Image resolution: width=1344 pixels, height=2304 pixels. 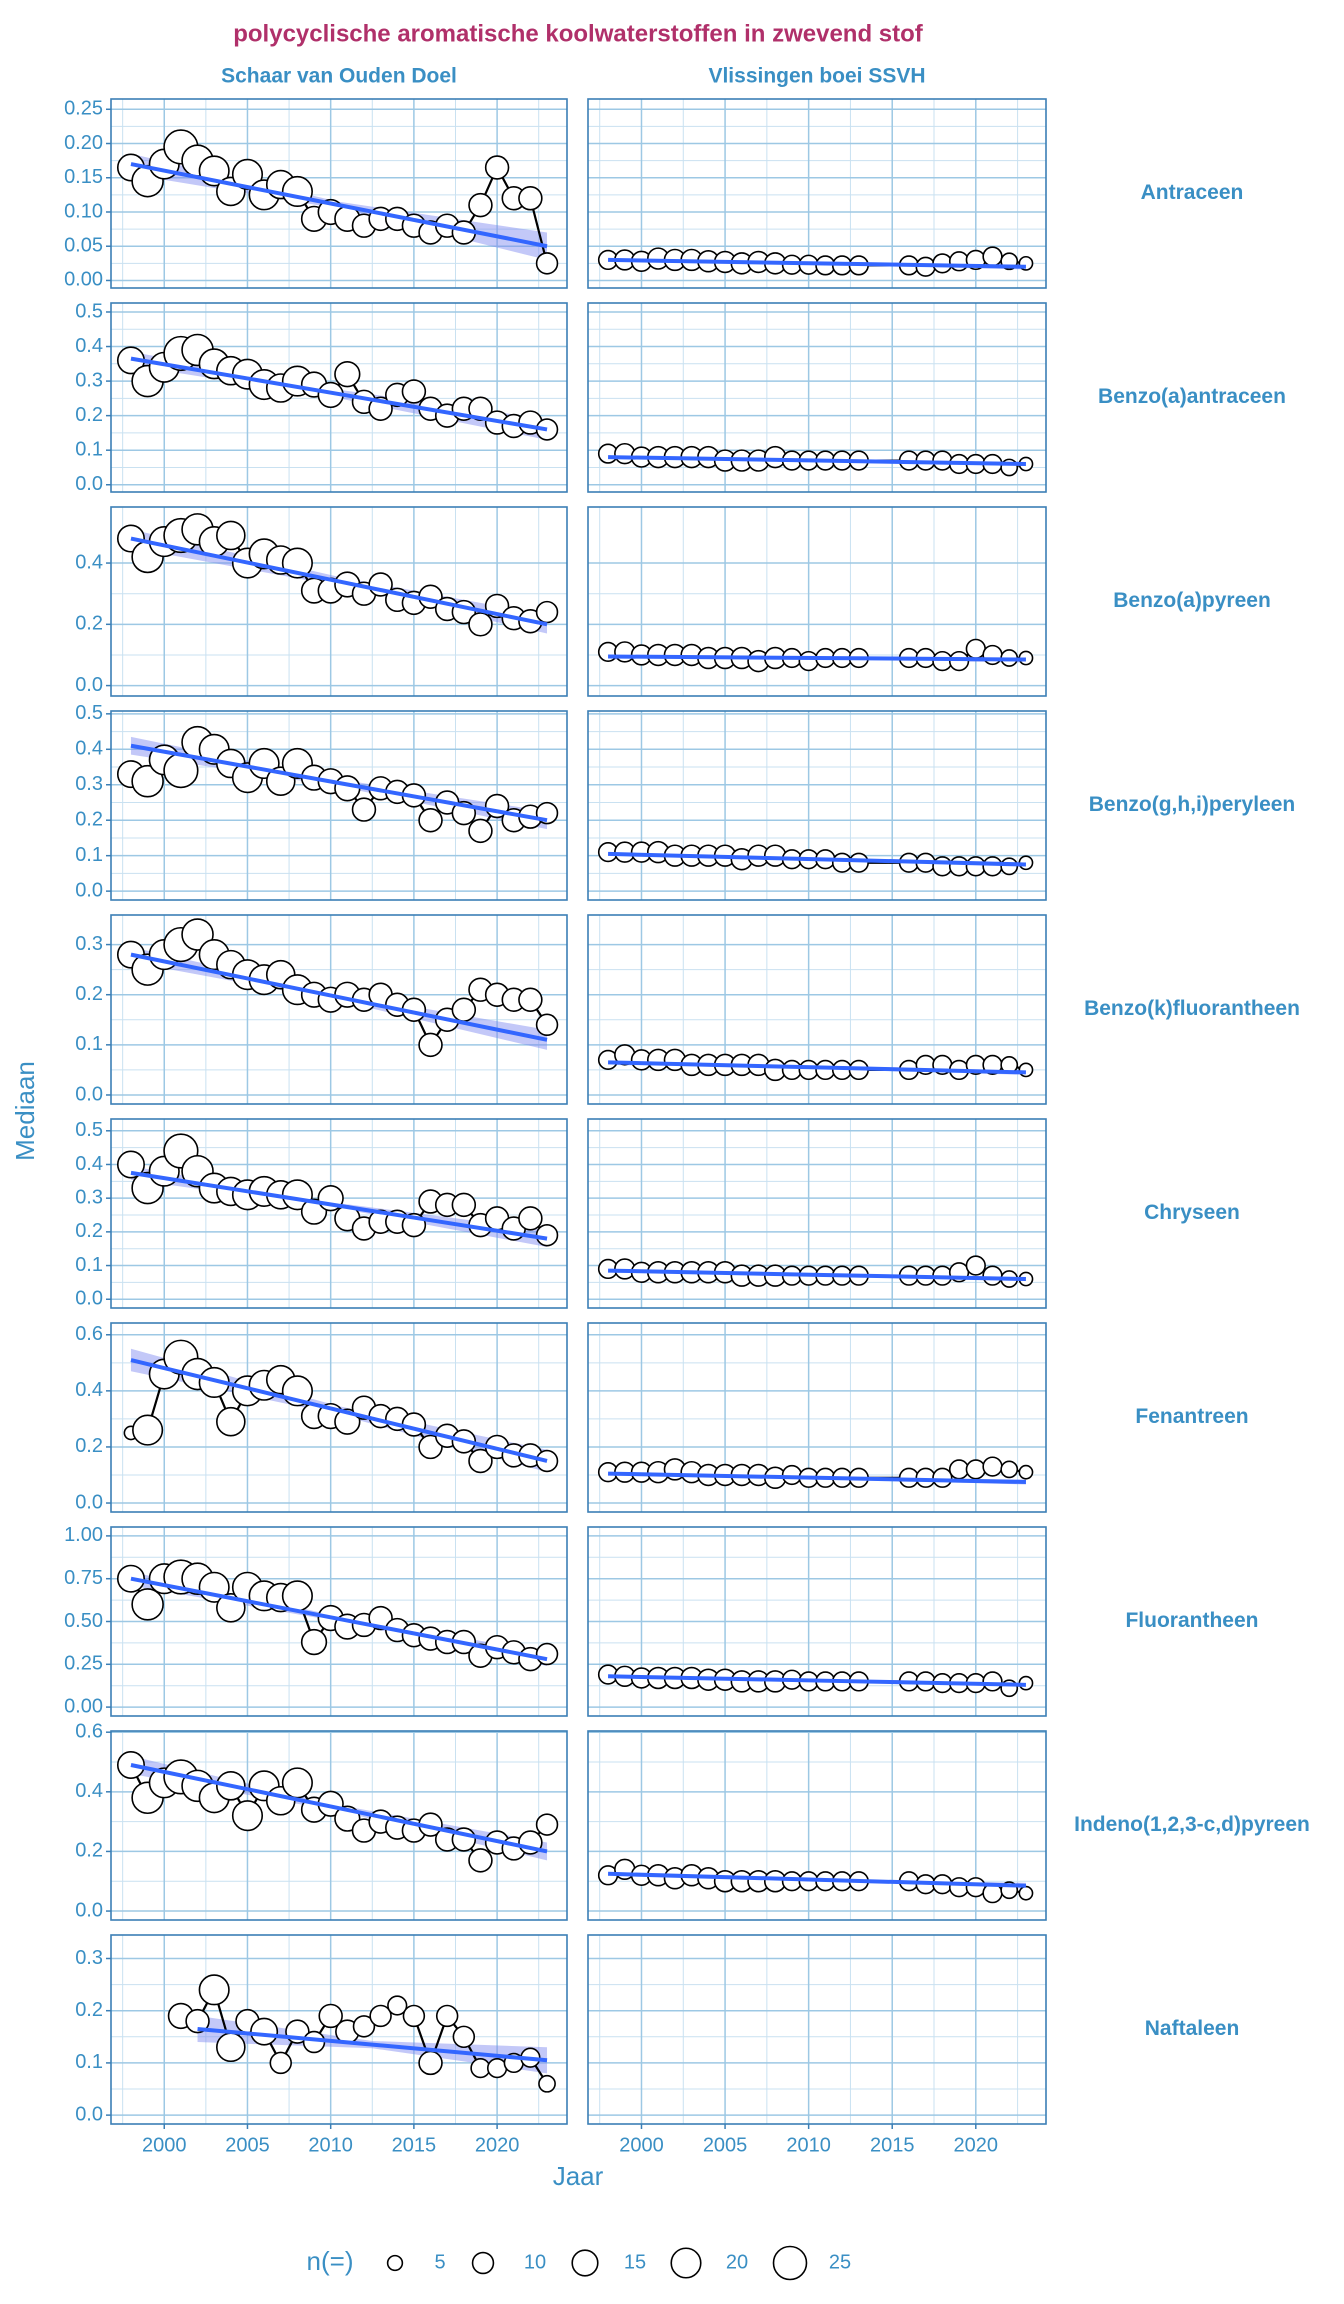 I want to click on row-strip-label: Benzo(a)antraceen, so click(x=1192, y=396).